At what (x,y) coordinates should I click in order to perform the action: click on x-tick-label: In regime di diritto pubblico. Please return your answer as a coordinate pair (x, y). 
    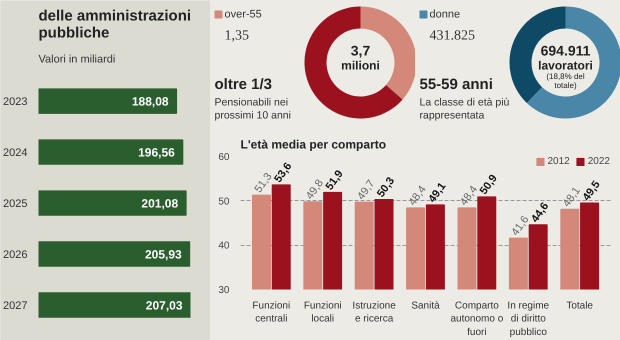
    Looking at the image, I should click on (528, 319).